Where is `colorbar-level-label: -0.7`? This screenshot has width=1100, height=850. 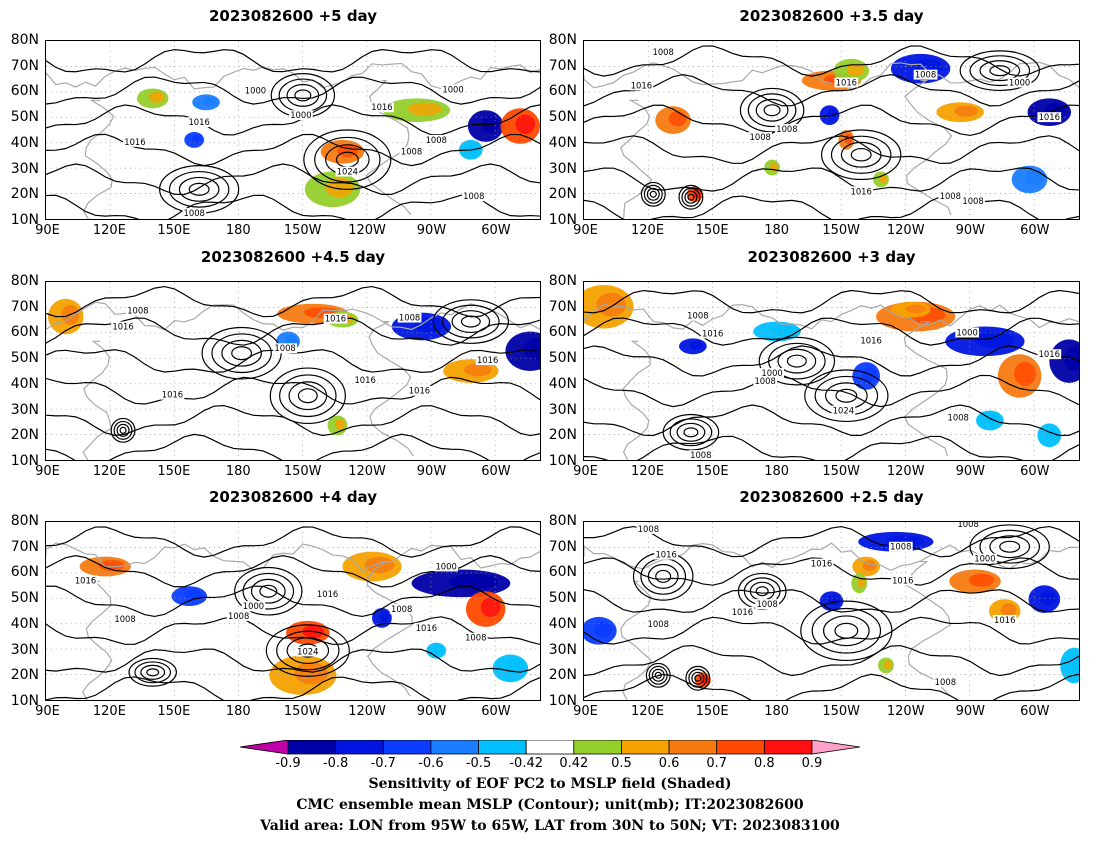
colorbar-level-label: -0.7 is located at coordinates (383, 763).